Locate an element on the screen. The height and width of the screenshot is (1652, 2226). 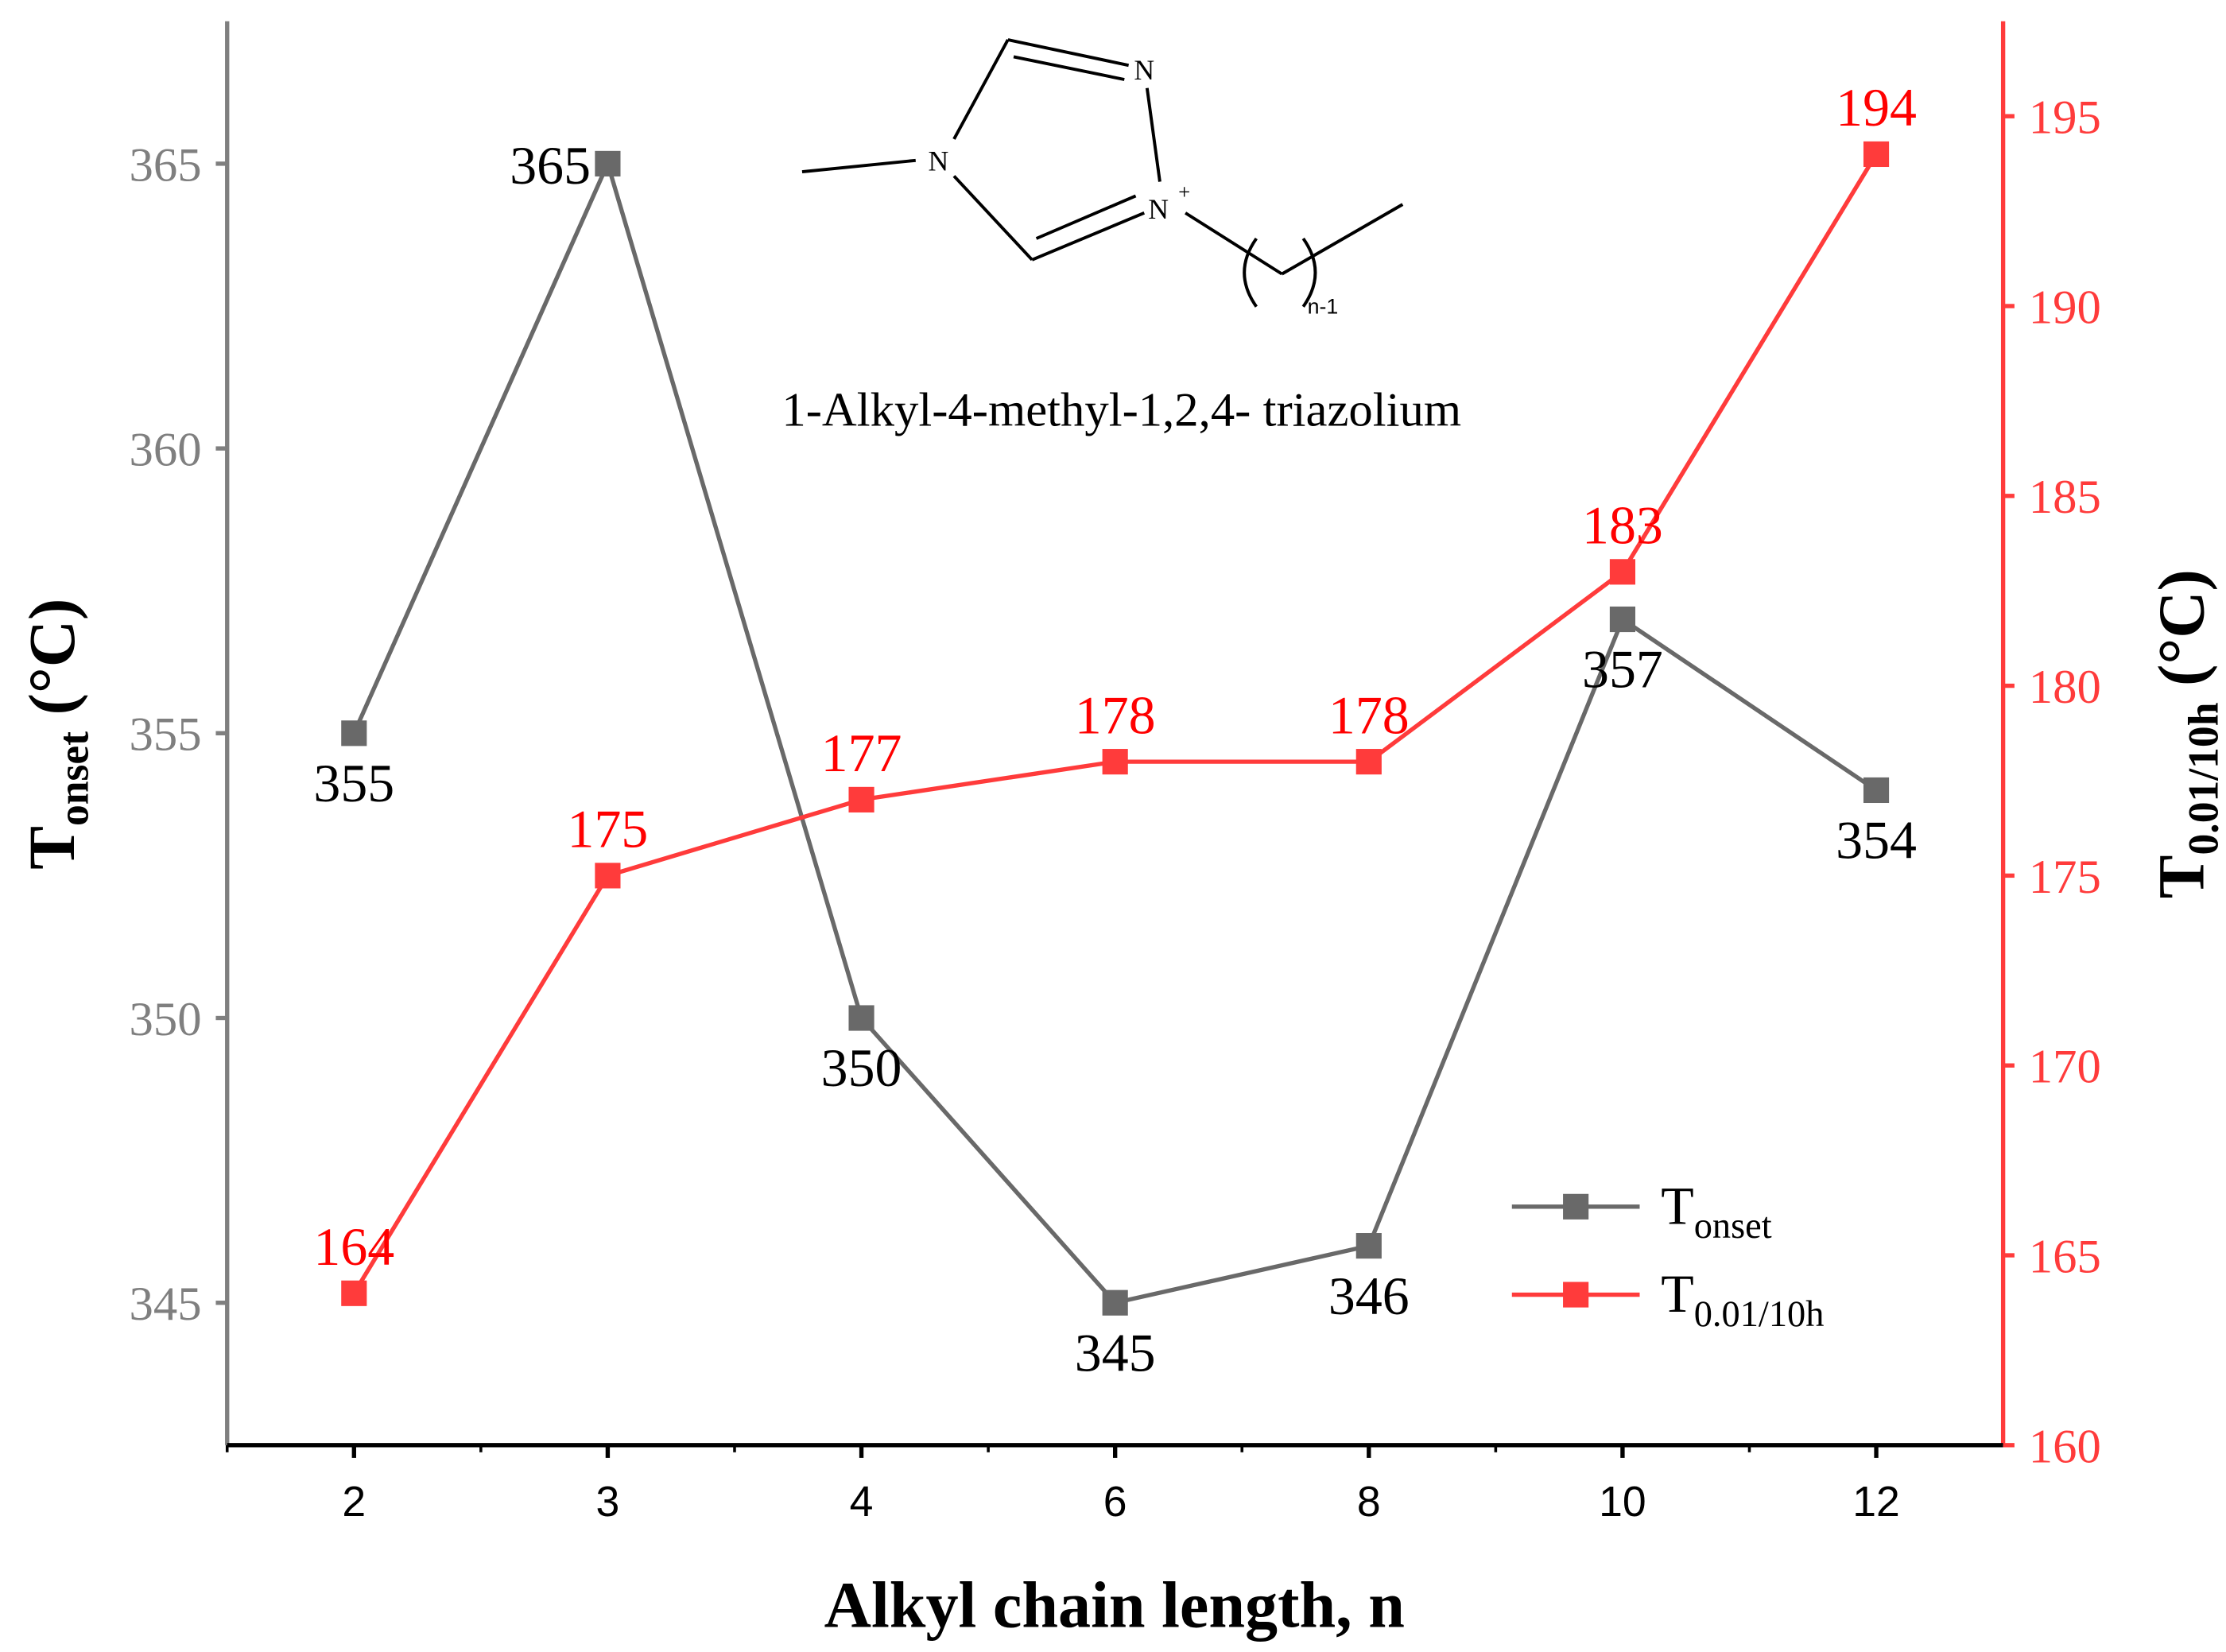
y2-axis-title: T0.01/10h (°C) is located at coordinates (2185, 733).